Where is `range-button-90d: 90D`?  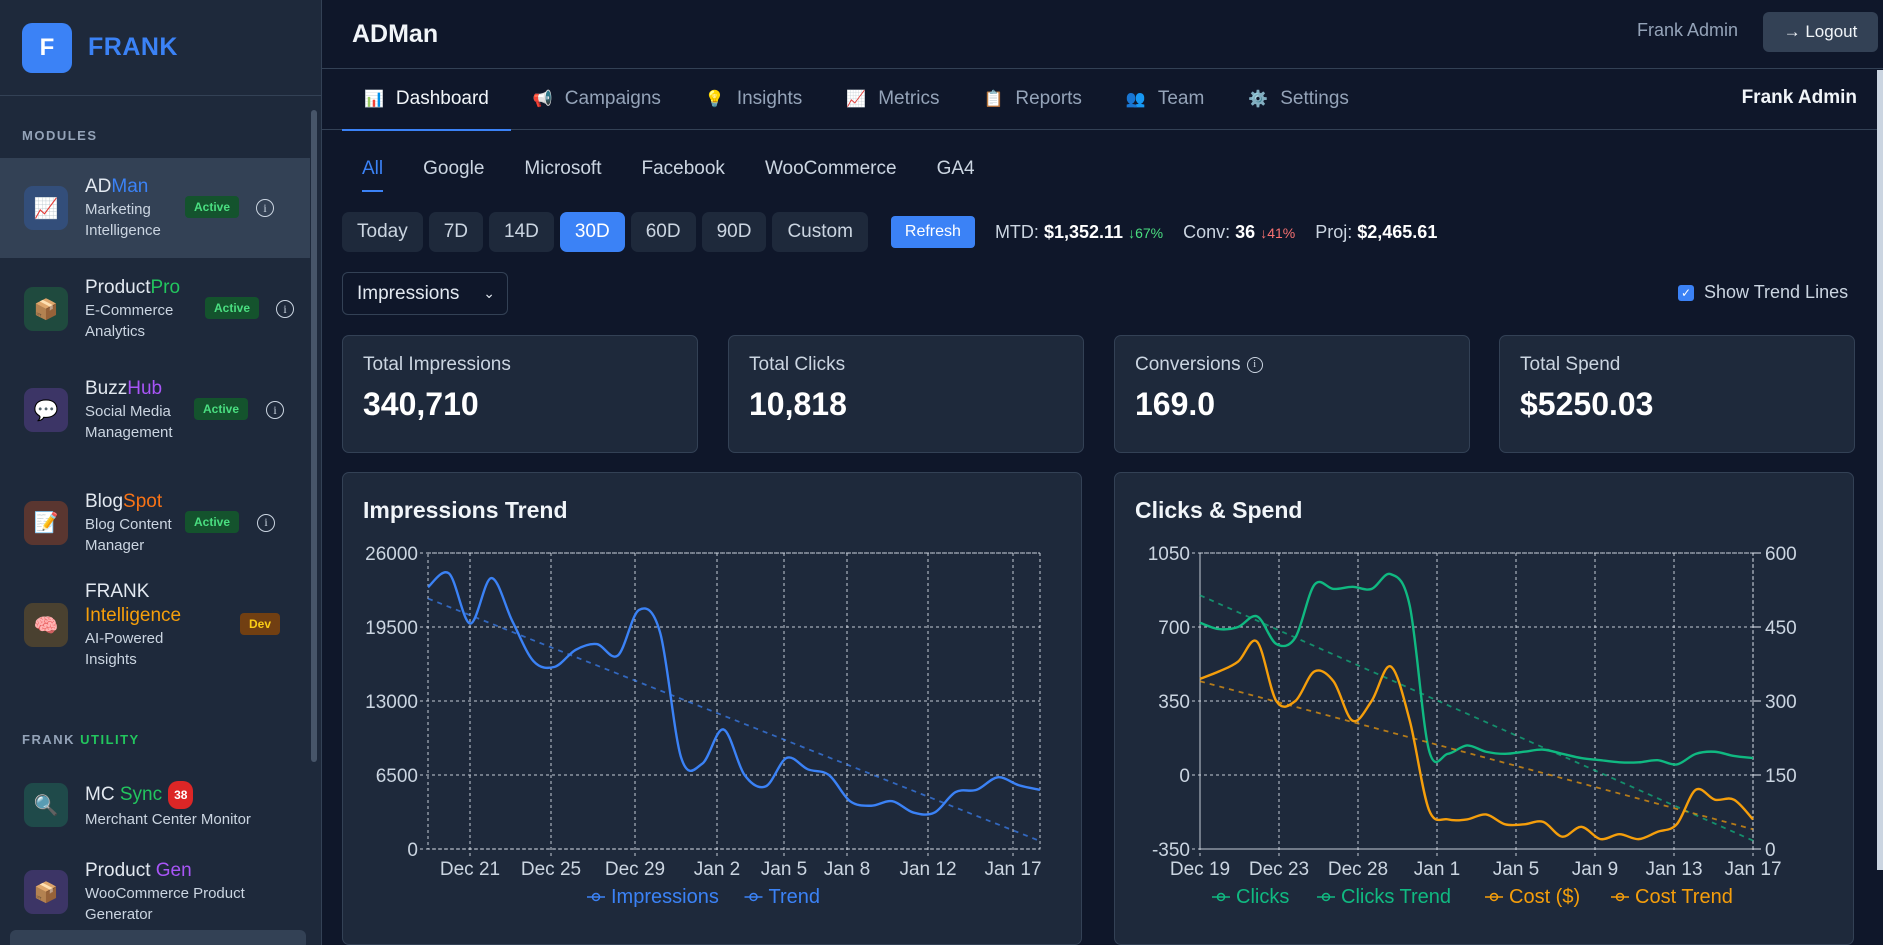
range-button-90d: 90D is located at coordinates (734, 232).